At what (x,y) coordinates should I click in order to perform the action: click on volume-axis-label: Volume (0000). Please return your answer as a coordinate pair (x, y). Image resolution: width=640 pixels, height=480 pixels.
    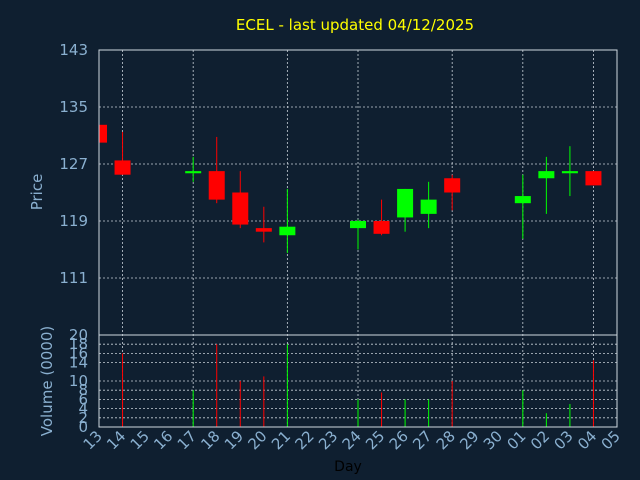
    Looking at the image, I should click on (47, 381).